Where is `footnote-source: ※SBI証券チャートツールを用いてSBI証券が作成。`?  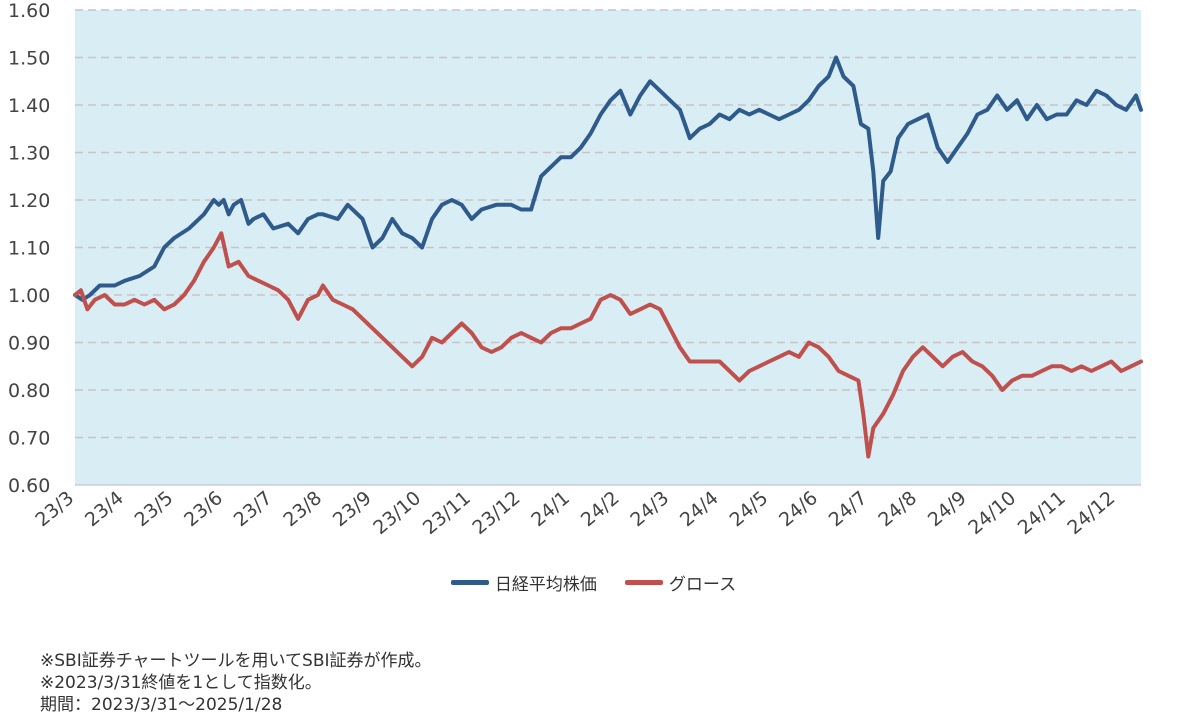
footnote-source: ※SBI証券チャートツールを用いてSBI証券が作成。 is located at coordinates (236, 661).